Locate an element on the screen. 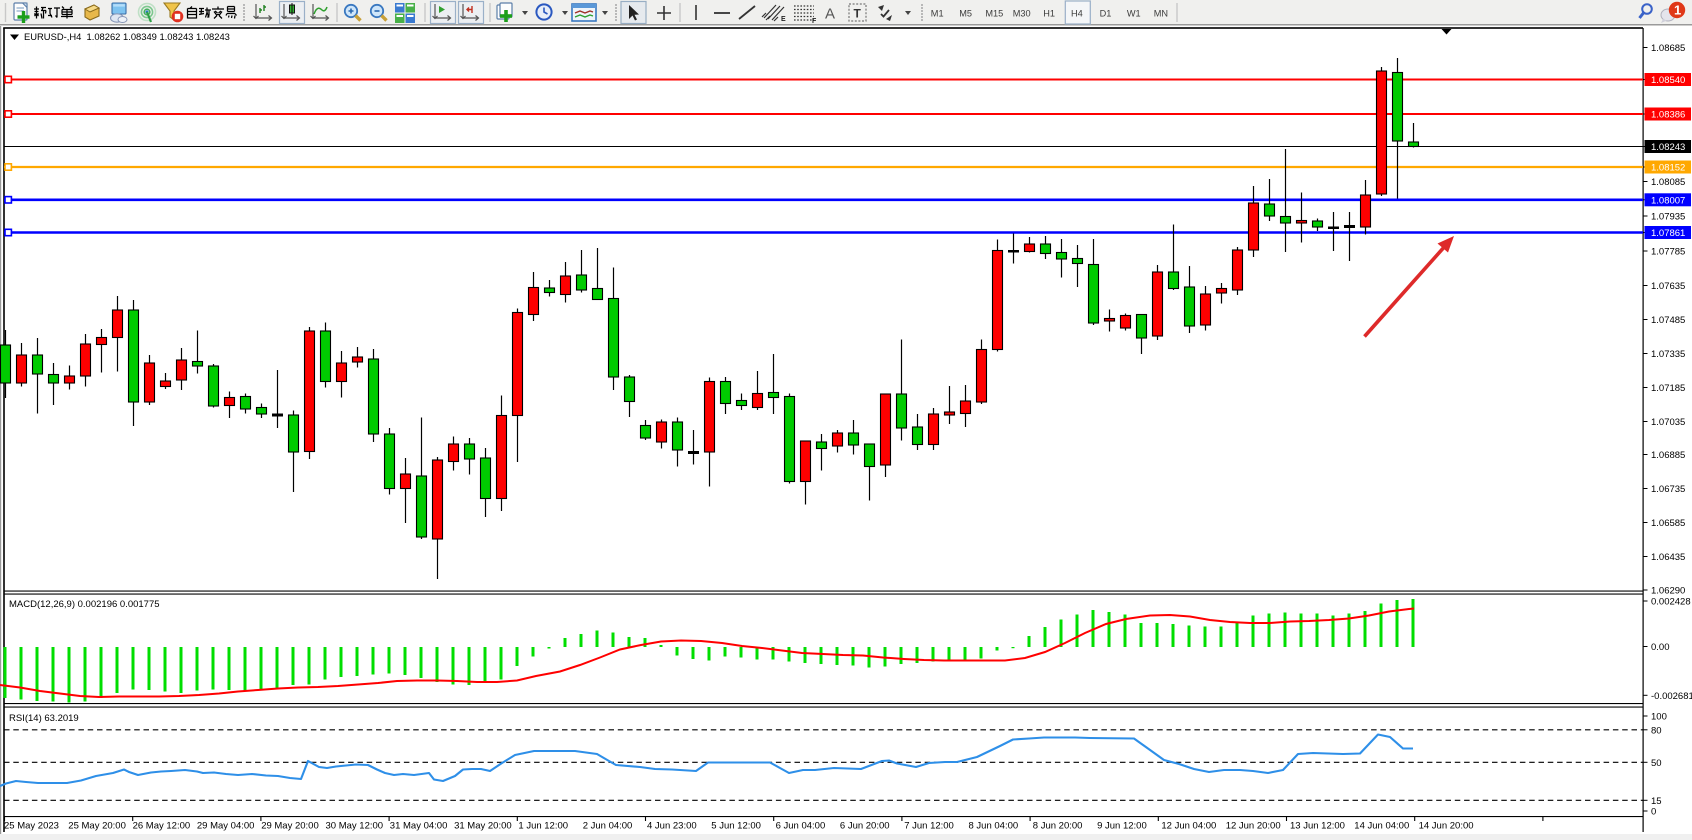 The height and width of the screenshot is (840, 1692). svg-text: 50 is located at coordinates (1656, 763).